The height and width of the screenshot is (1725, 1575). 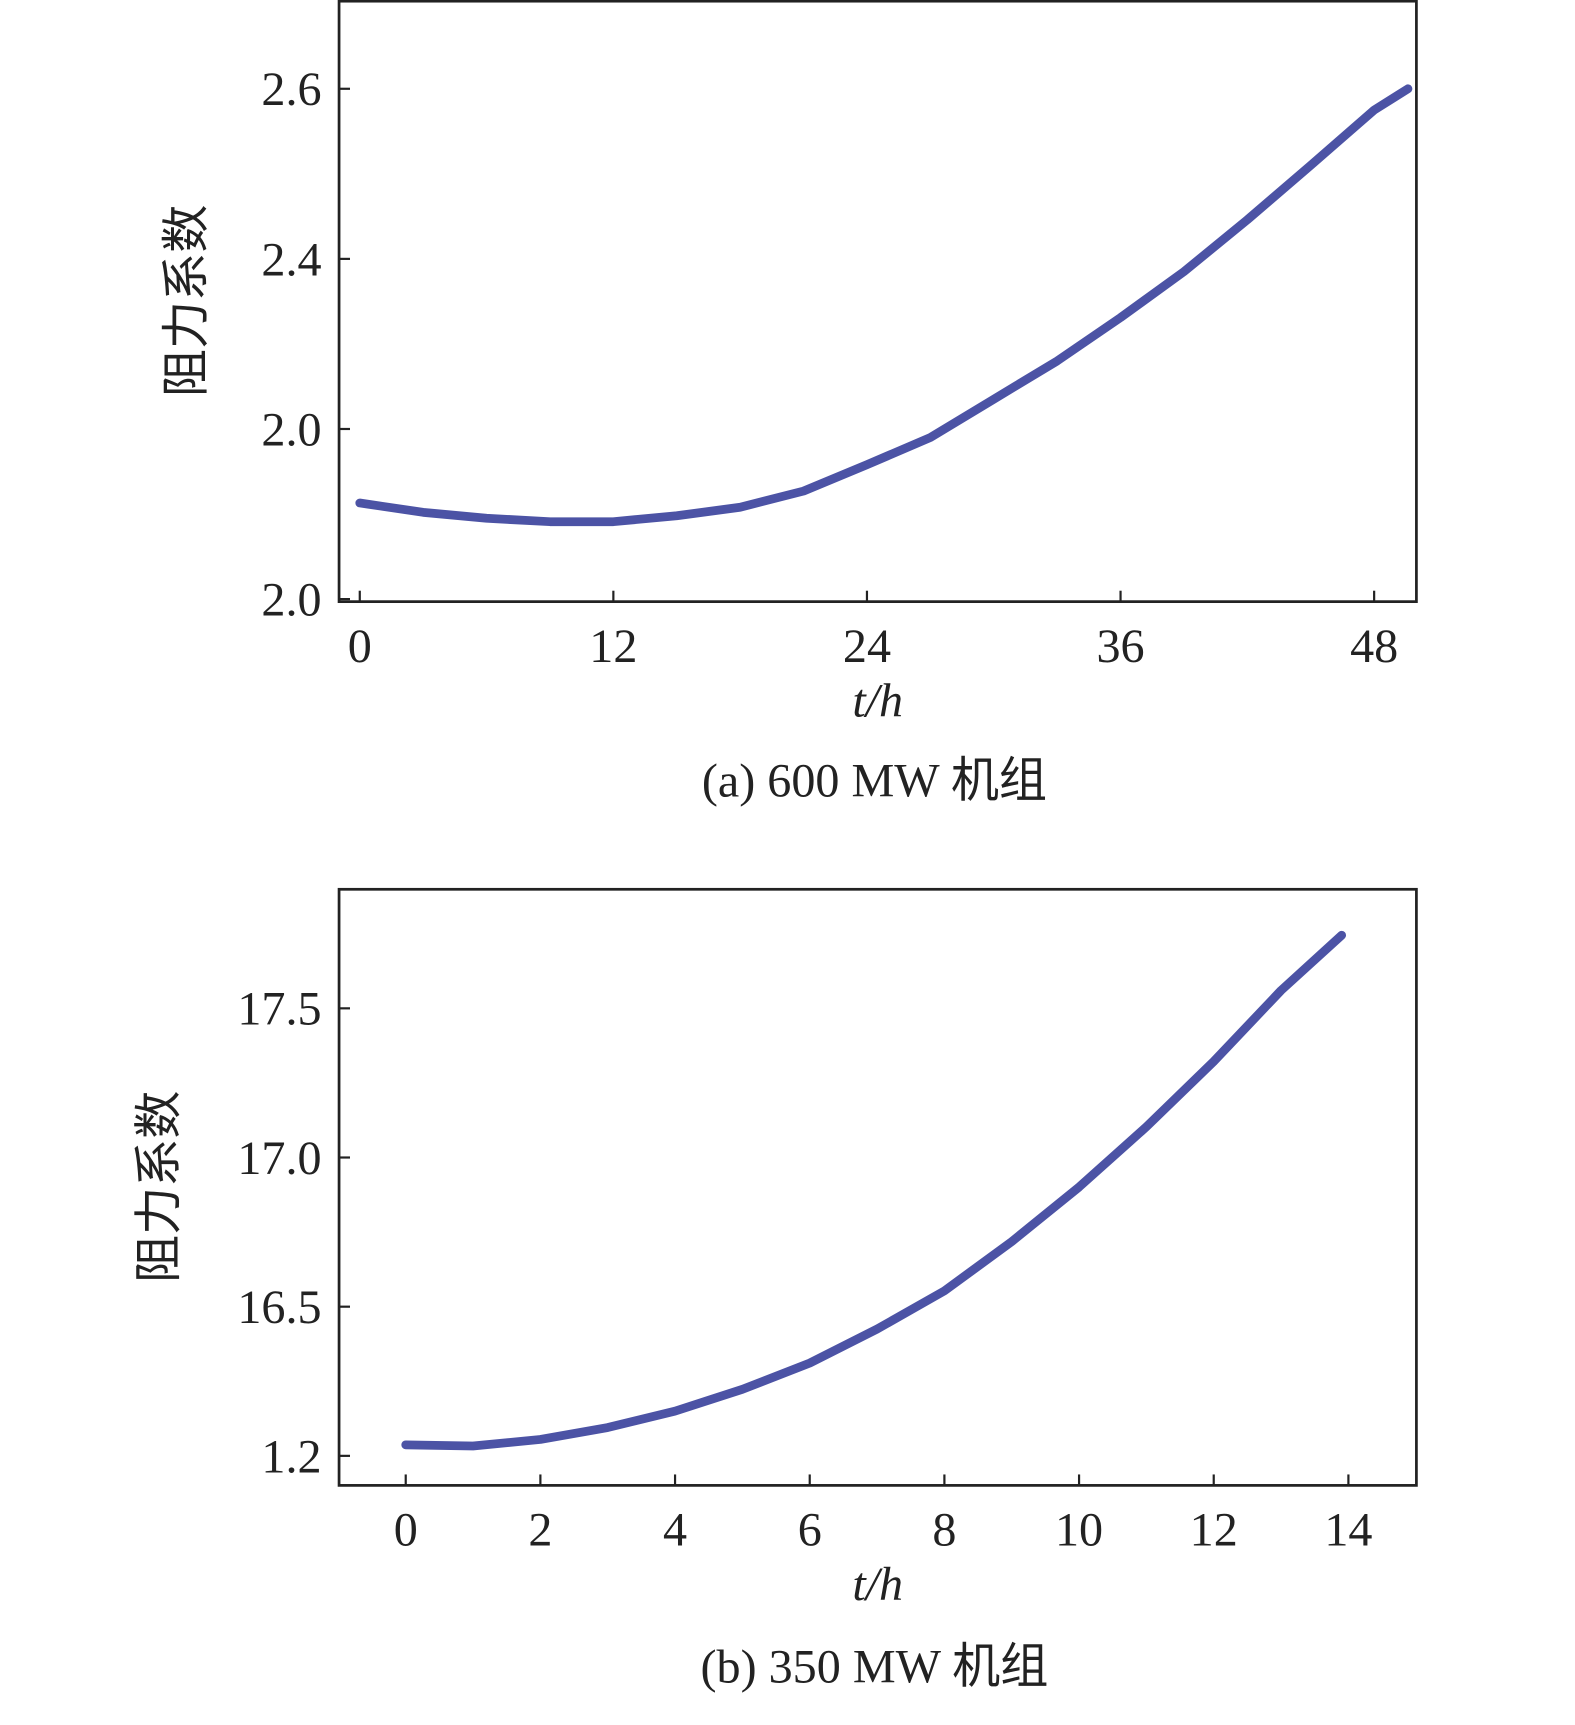 What do you see at coordinates (291, 259) in the screenshot?
I see `y-tick-label: 2.4` at bounding box center [291, 259].